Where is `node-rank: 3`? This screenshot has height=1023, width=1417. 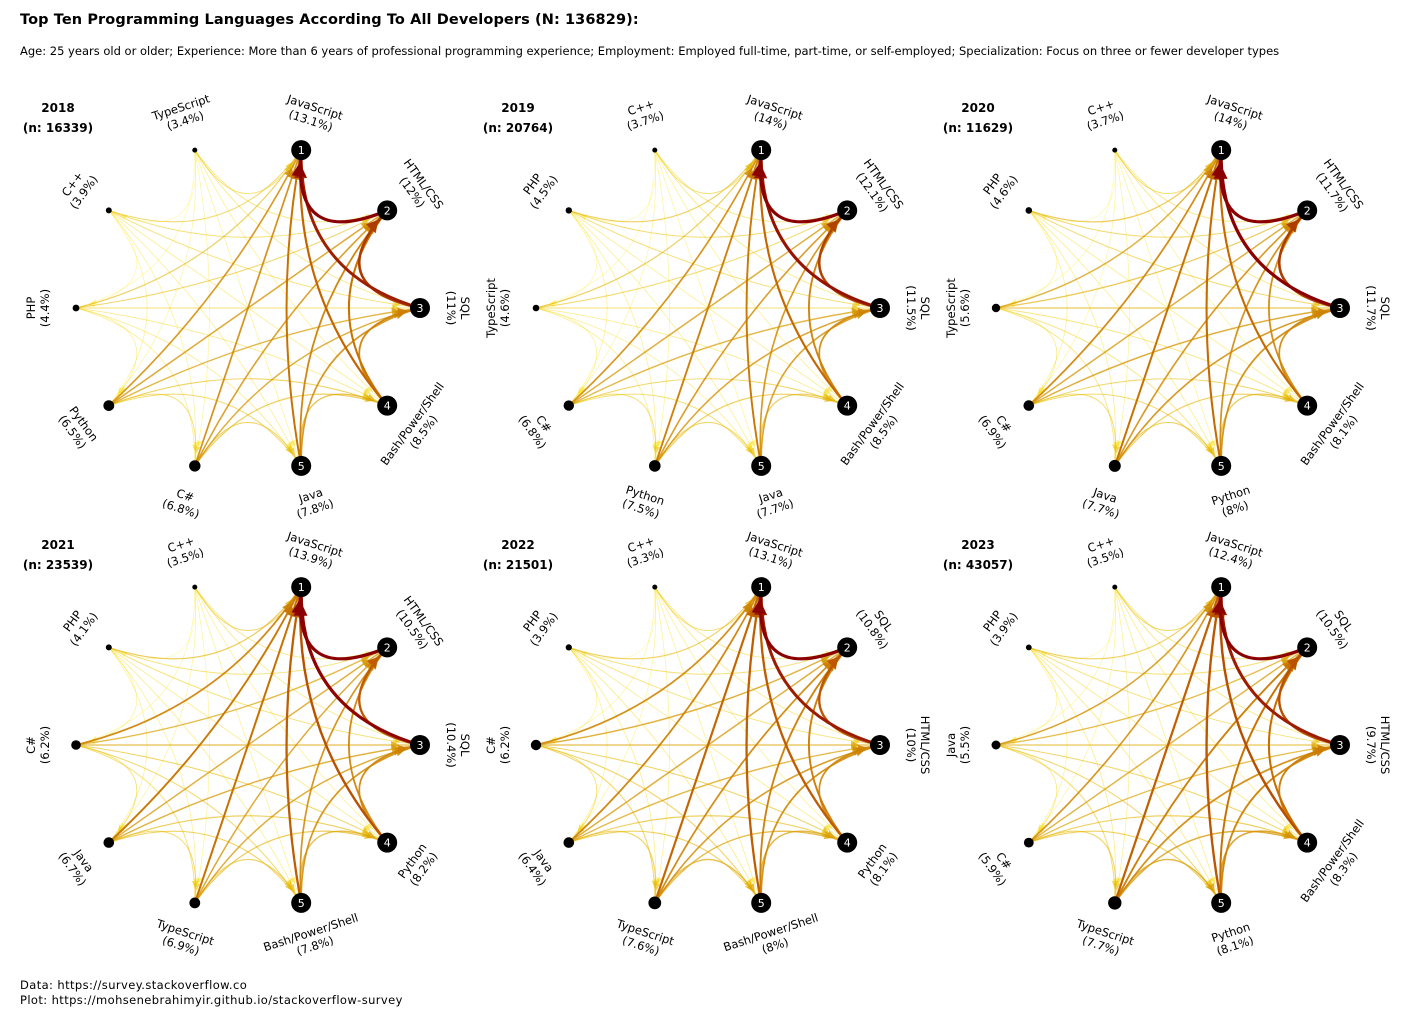 node-rank: 3 is located at coordinates (880, 308).